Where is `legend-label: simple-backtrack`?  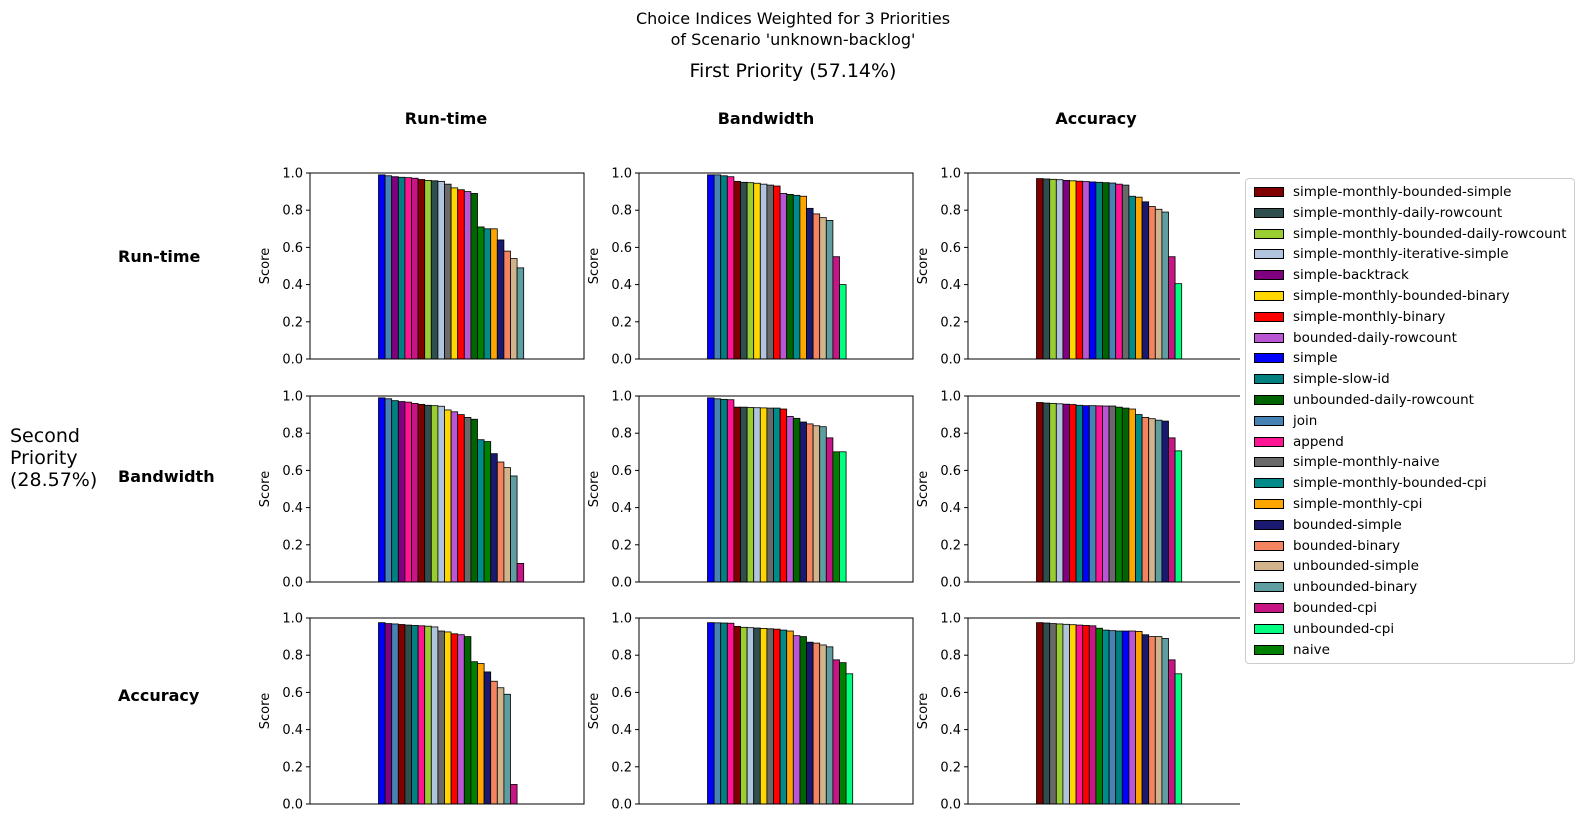
legend-label: simple-backtrack is located at coordinates (1351, 275).